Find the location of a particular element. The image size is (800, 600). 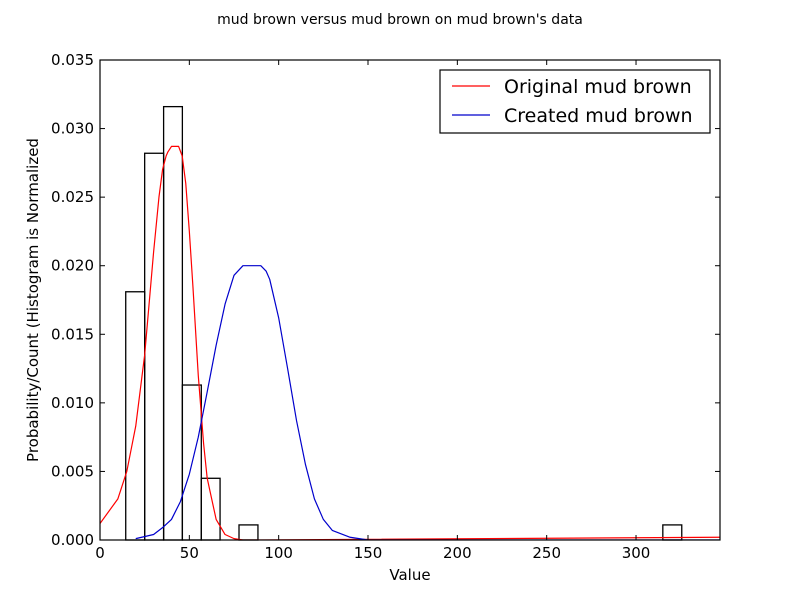

legend-box is located at coordinates (575, 101).